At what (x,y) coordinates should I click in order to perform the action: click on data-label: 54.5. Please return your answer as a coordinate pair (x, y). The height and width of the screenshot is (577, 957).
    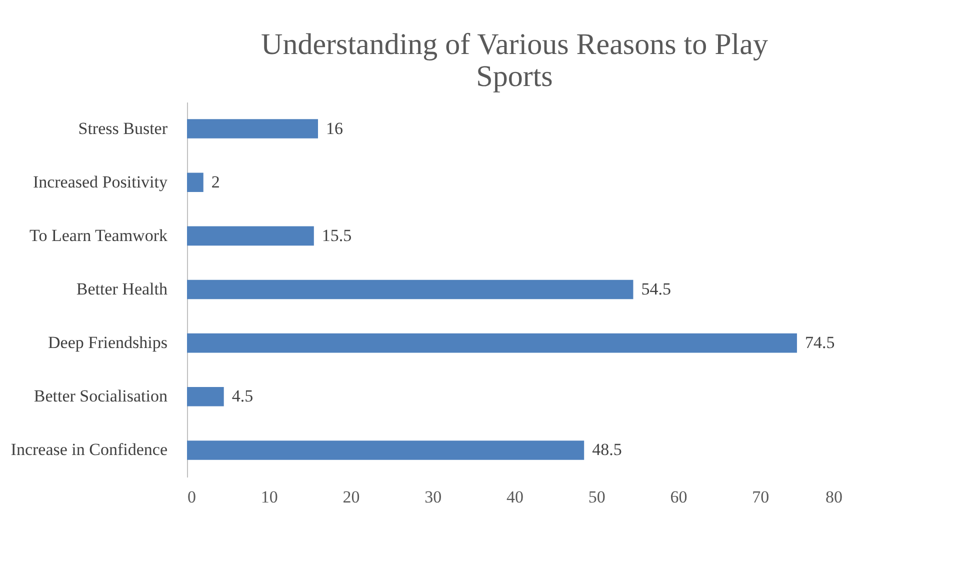
    Looking at the image, I should click on (656, 289).